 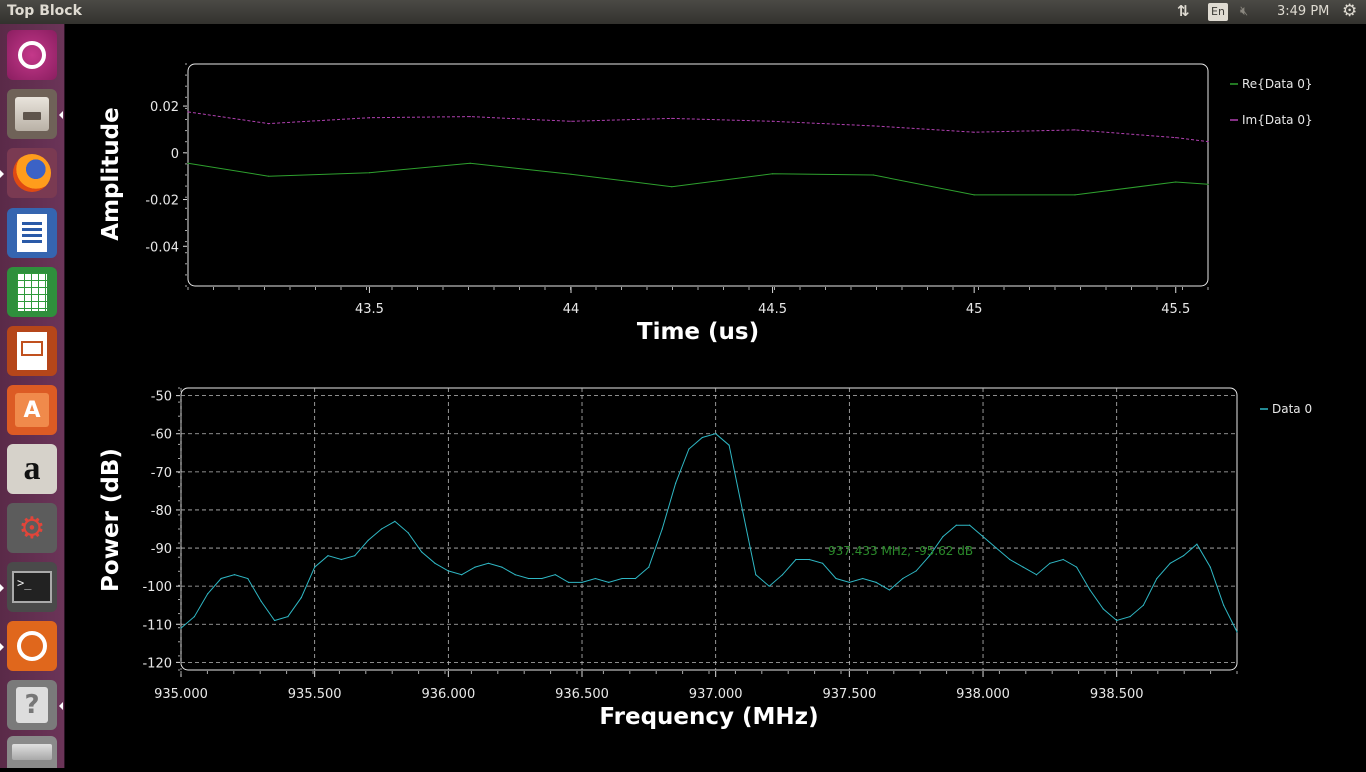 What do you see at coordinates (698, 179) in the screenshot?
I see `series-line` at bounding box center [698, 179].